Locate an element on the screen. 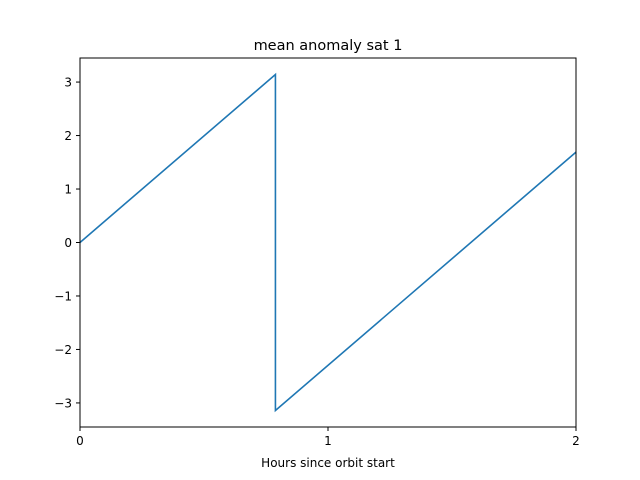 This screenshot has width=640, height=480. y-axis: −3 −2 −1 0 1 2 3 is located at coordinates (67, 243).